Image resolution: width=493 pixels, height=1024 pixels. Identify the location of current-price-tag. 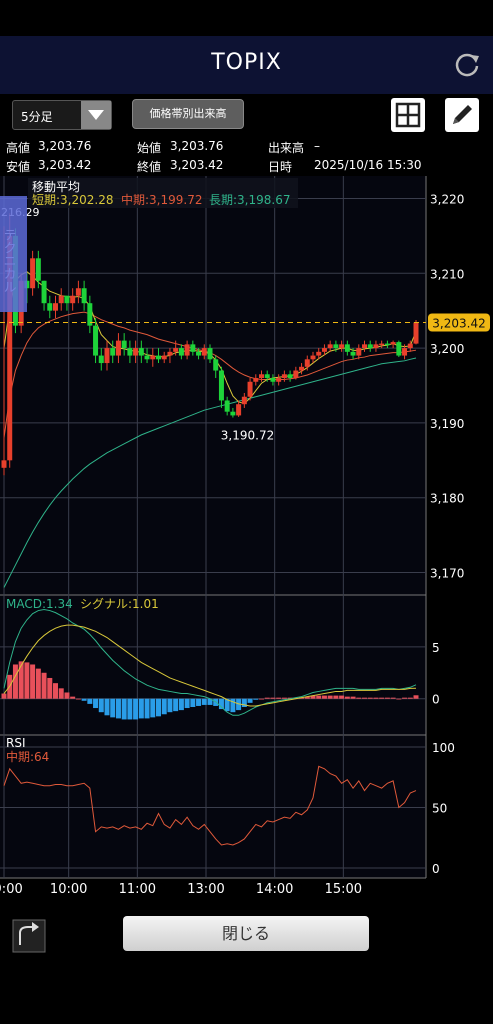
(459, 322).